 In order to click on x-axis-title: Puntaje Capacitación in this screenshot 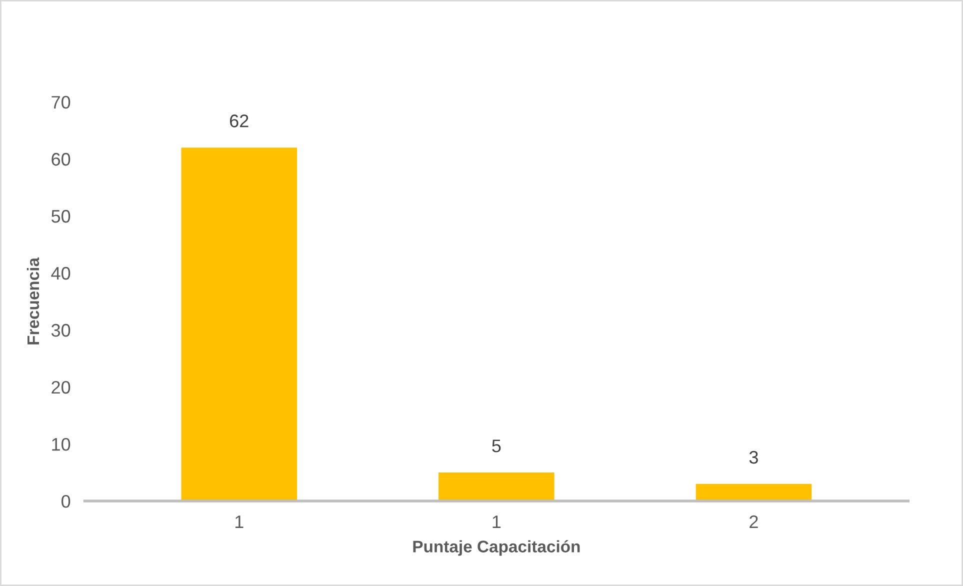, I will do `click(496, 548)`.